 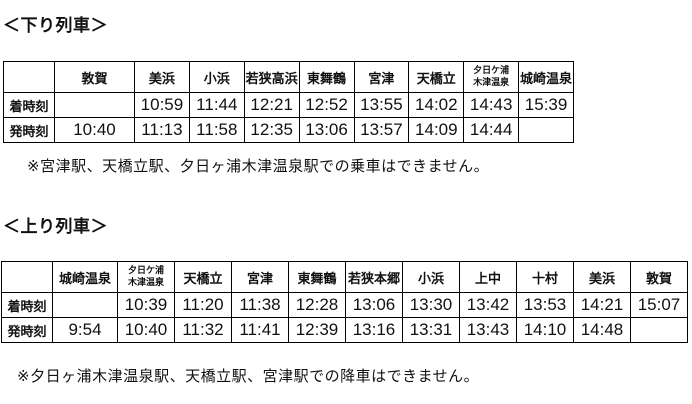 I want to click on departure-time-cell: 14:10, so click(x=545, y=330).